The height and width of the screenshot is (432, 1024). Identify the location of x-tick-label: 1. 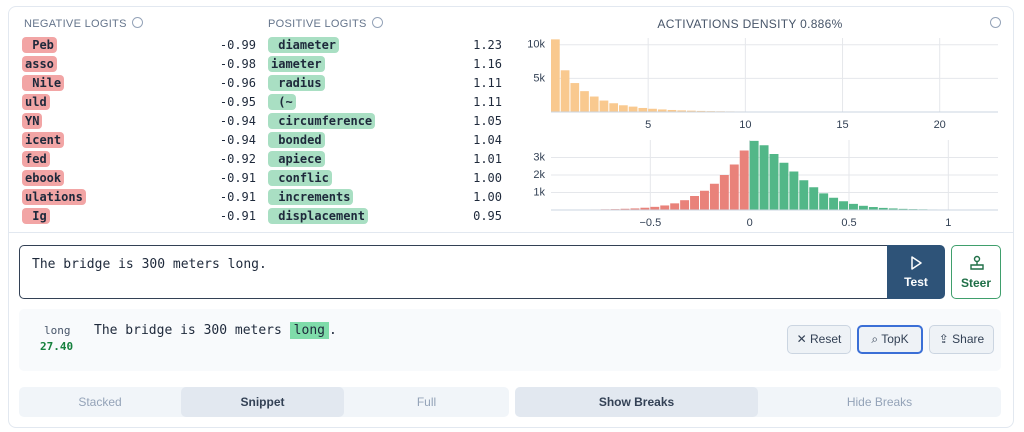
(948, 223).